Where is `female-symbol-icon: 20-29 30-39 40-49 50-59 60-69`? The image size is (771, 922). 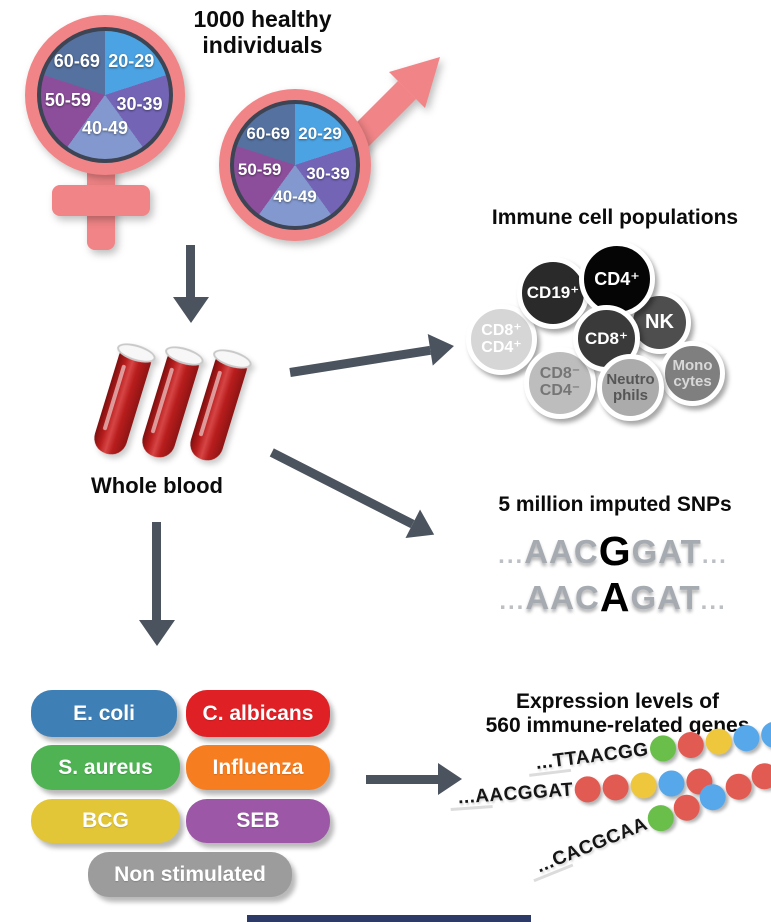
female-symbol-icon: 20-29 30-39 40-49 50-59 60-69 is located at coordinates (105, 95).